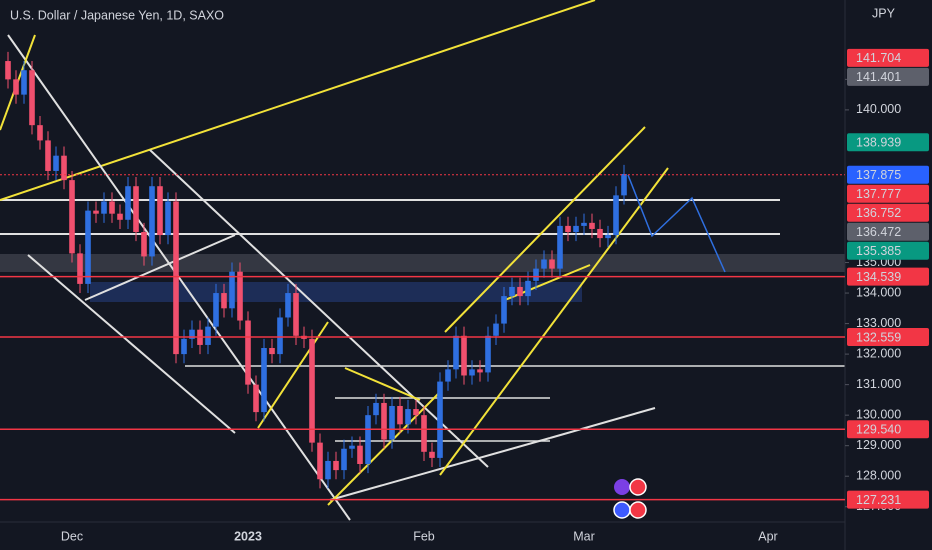 This screenshot has width=932, height=550. I want to click on event-icons, so click(630, 498).